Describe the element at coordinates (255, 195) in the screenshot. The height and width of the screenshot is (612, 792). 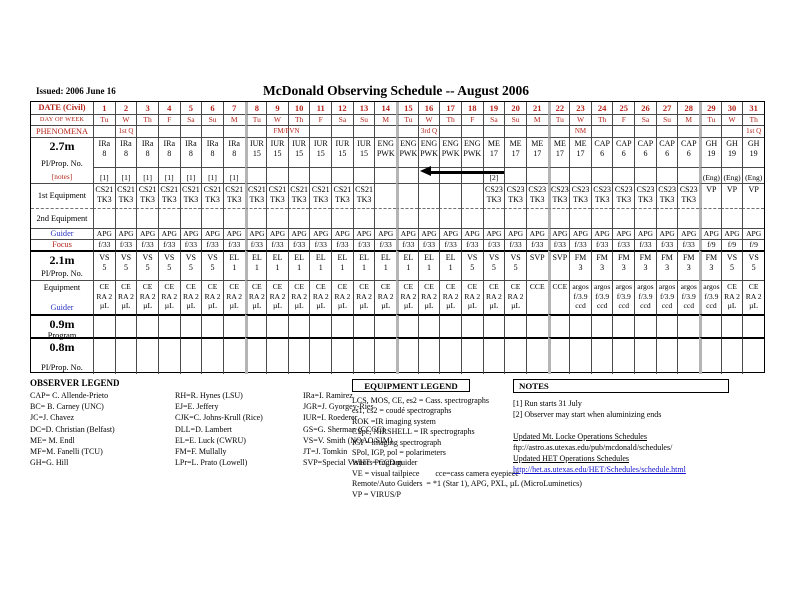
I see `cell-equip1-day-8: CS21 TK3` at that location.